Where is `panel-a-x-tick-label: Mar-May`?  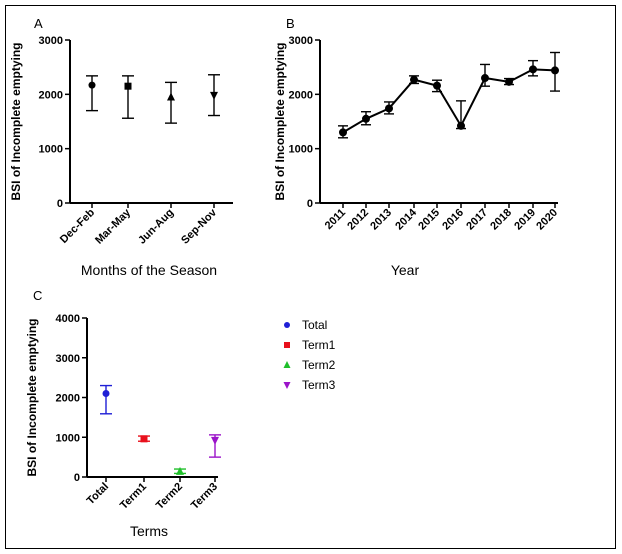
panel-a-x-tick-label: Mar-May is located at coordinates (113, 226).